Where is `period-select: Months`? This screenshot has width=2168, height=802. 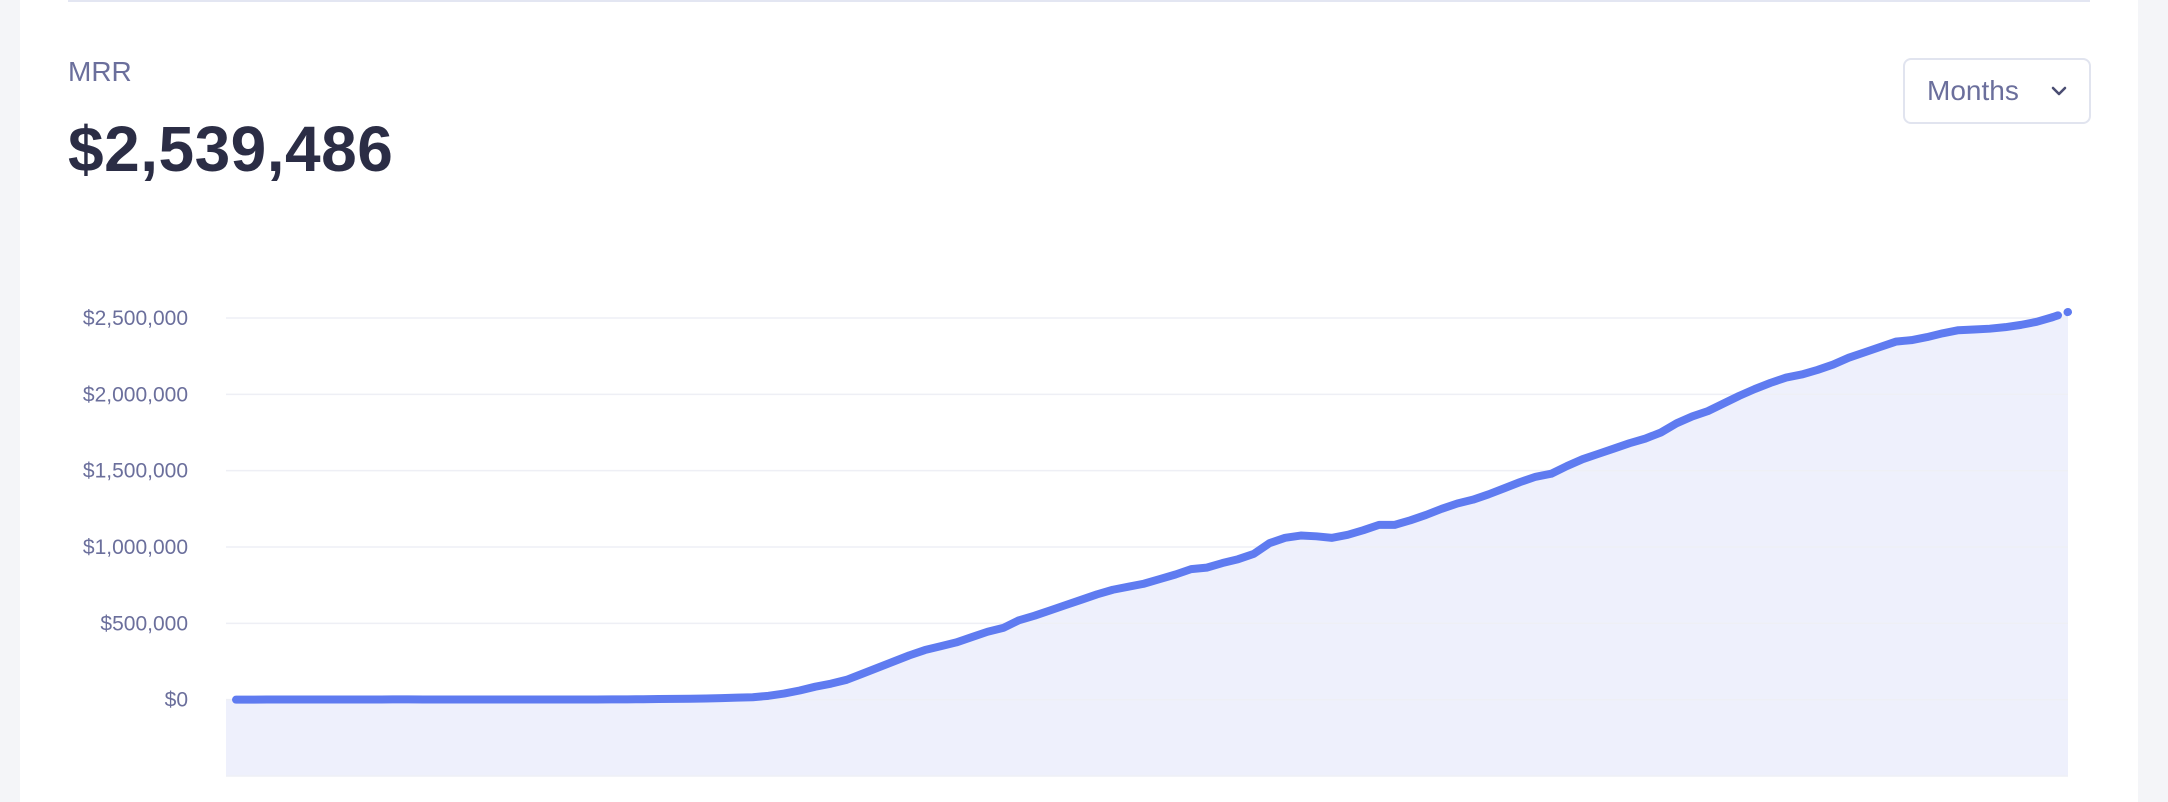 period-select: Months is located at coordinates (1997, 91).